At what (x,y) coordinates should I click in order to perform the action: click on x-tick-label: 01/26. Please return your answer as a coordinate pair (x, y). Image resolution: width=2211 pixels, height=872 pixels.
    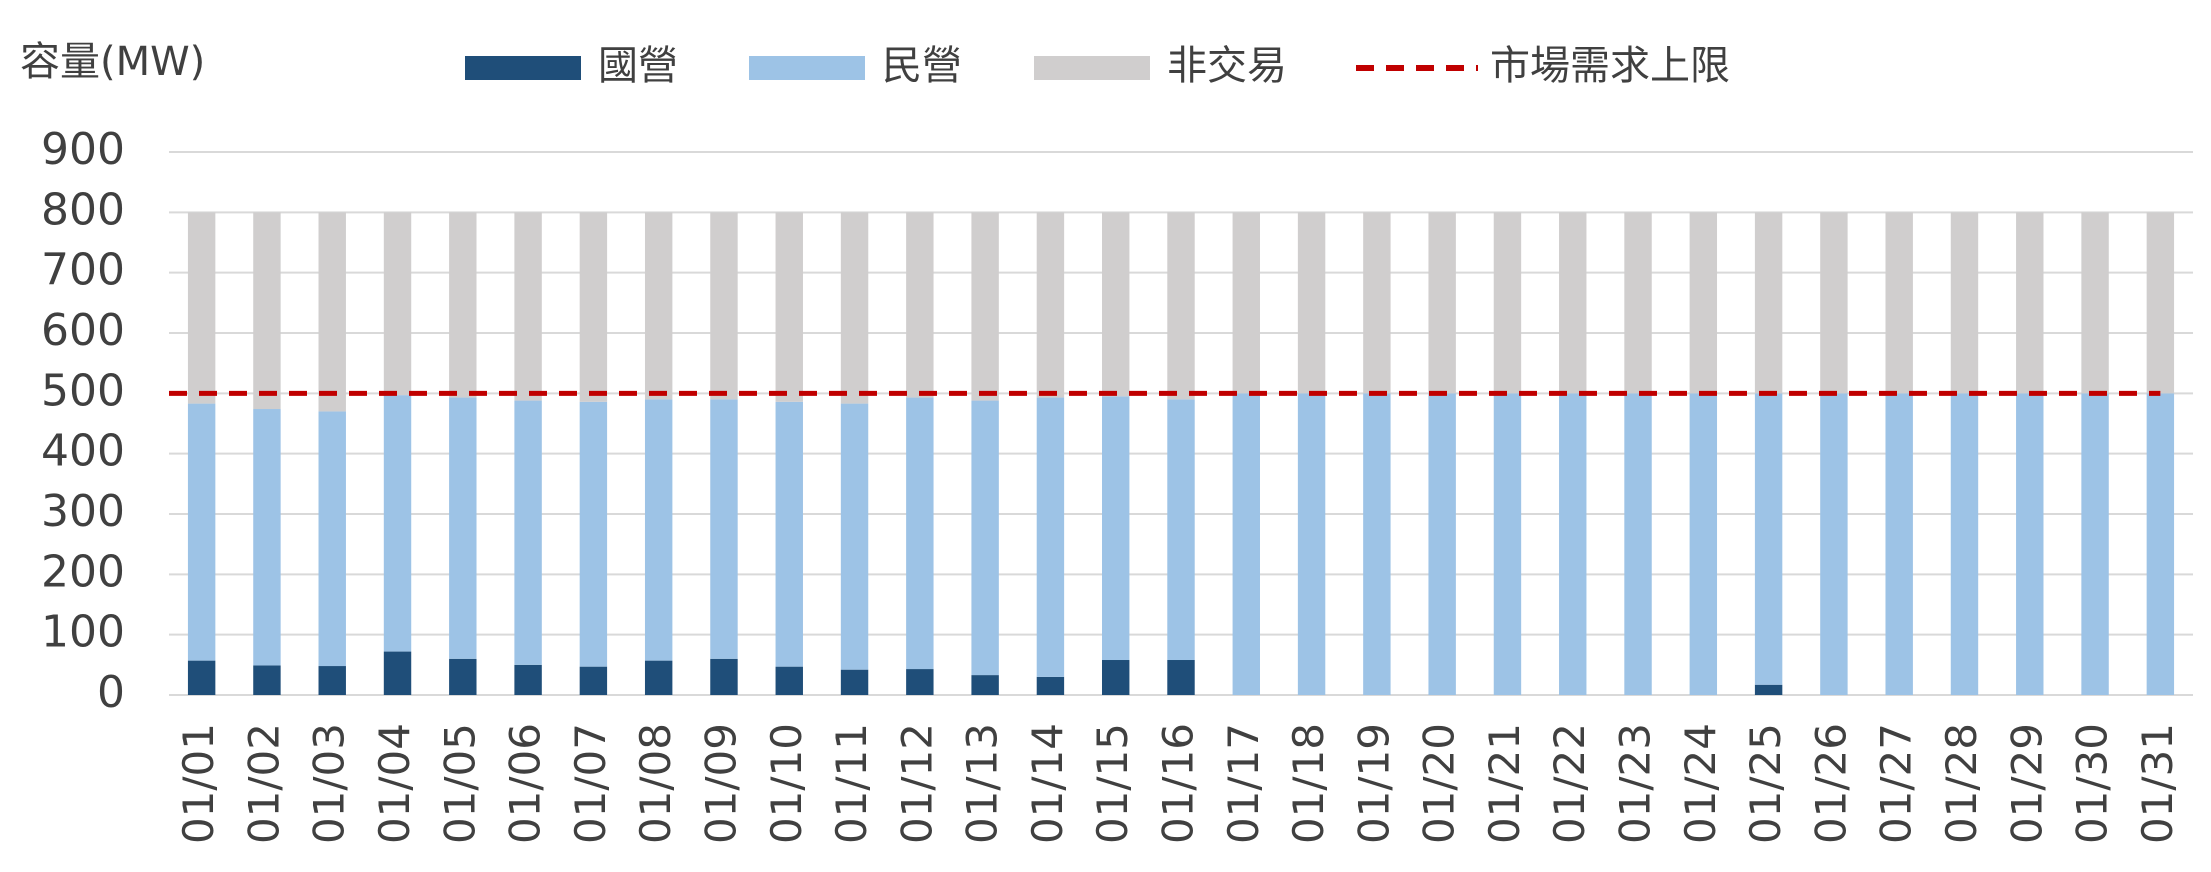
    Looking at the image, I should click on (1830, 783).